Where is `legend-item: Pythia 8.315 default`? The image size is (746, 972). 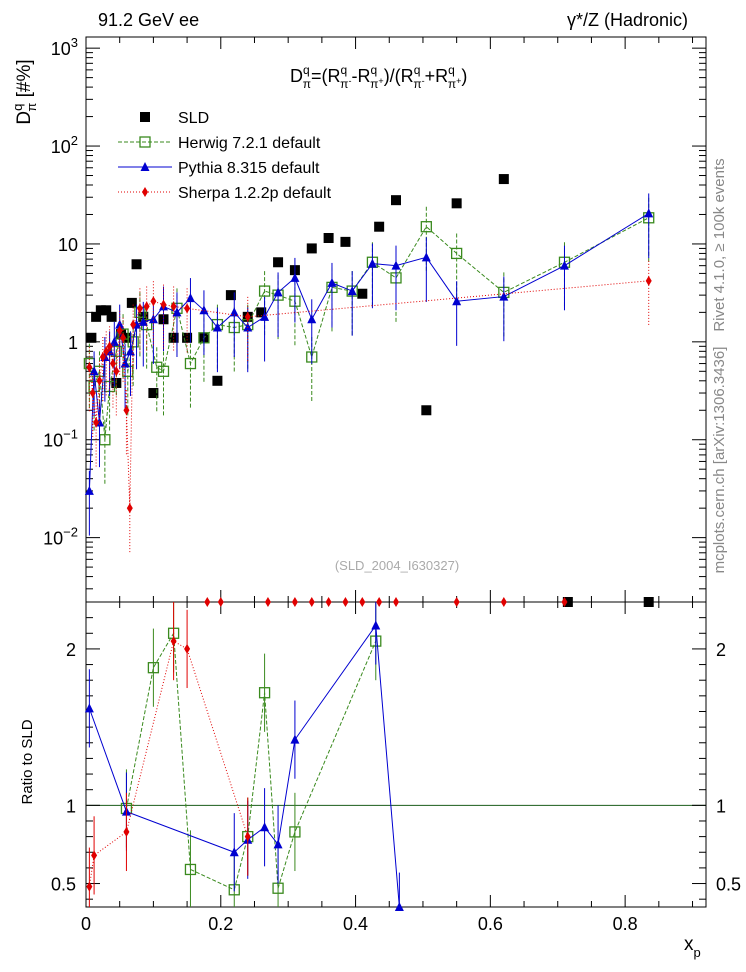 legend-item: Pythia 8.315 default is located at coordinates (219, 168).